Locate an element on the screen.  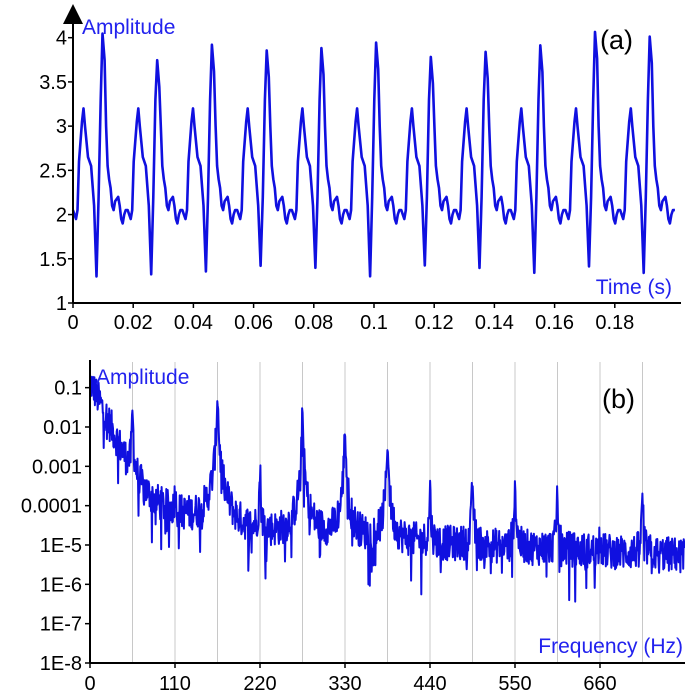
x-tick-label-b: 330 is located at coordinates (344, 684).